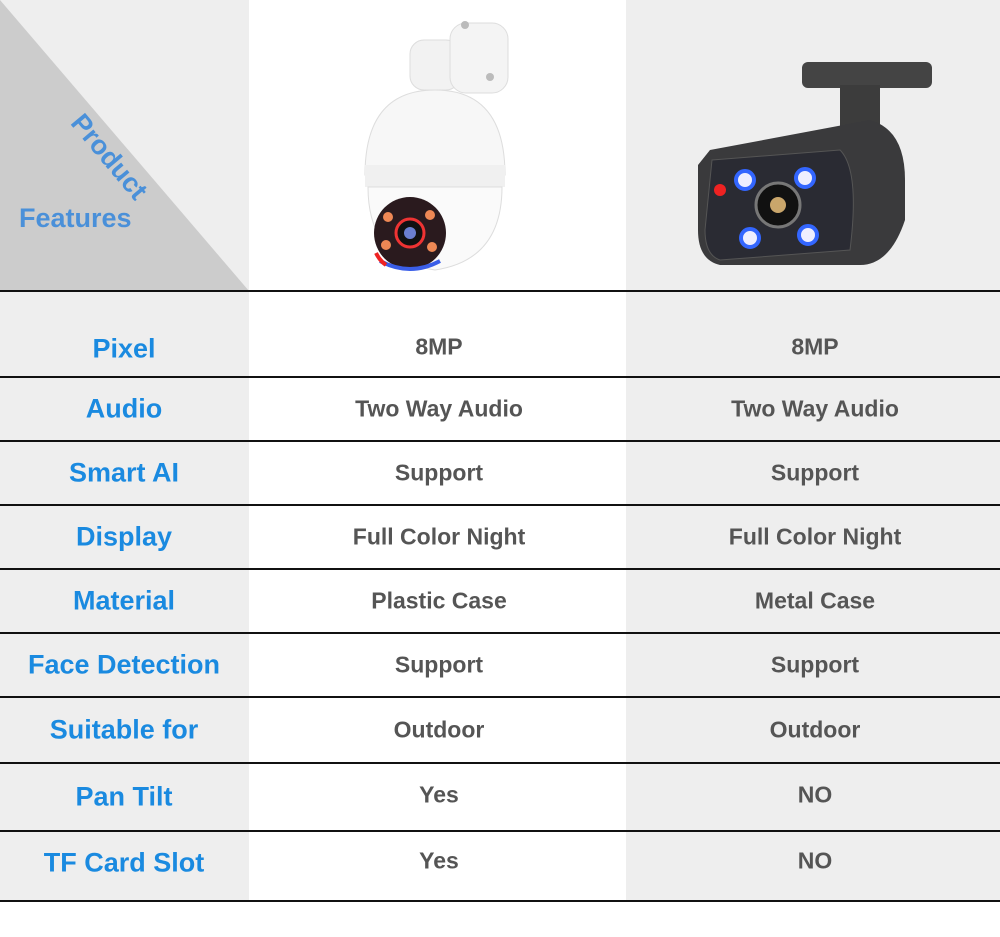  What do you see at coordinates (500, 474) in the screenshot?
I see `table-row: Smart AI Support Support` at bounding box center [500, 474].